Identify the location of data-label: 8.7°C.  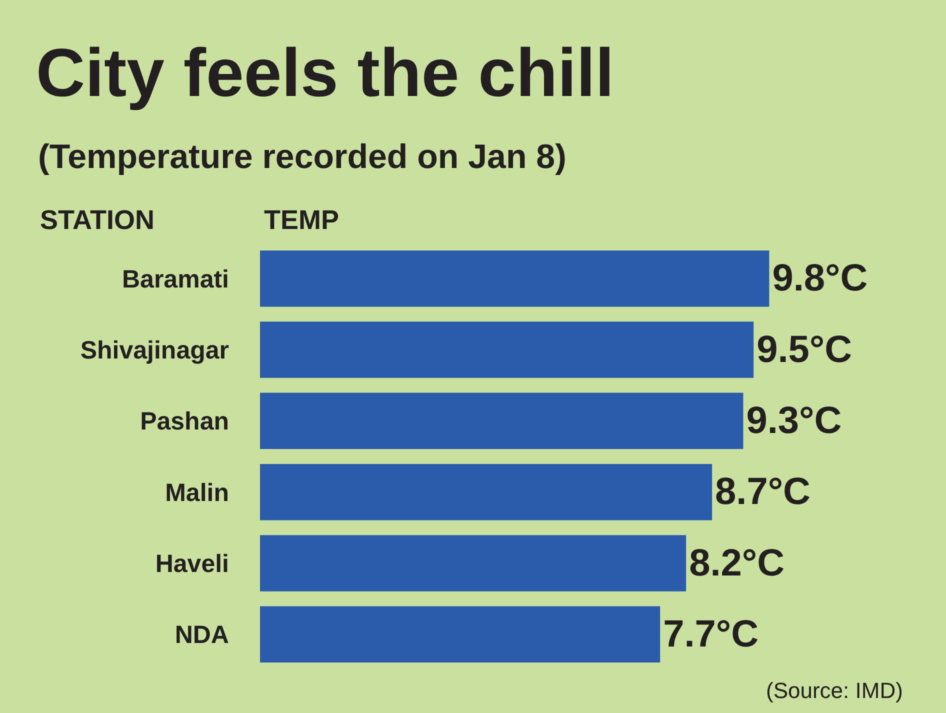
(763, 492).